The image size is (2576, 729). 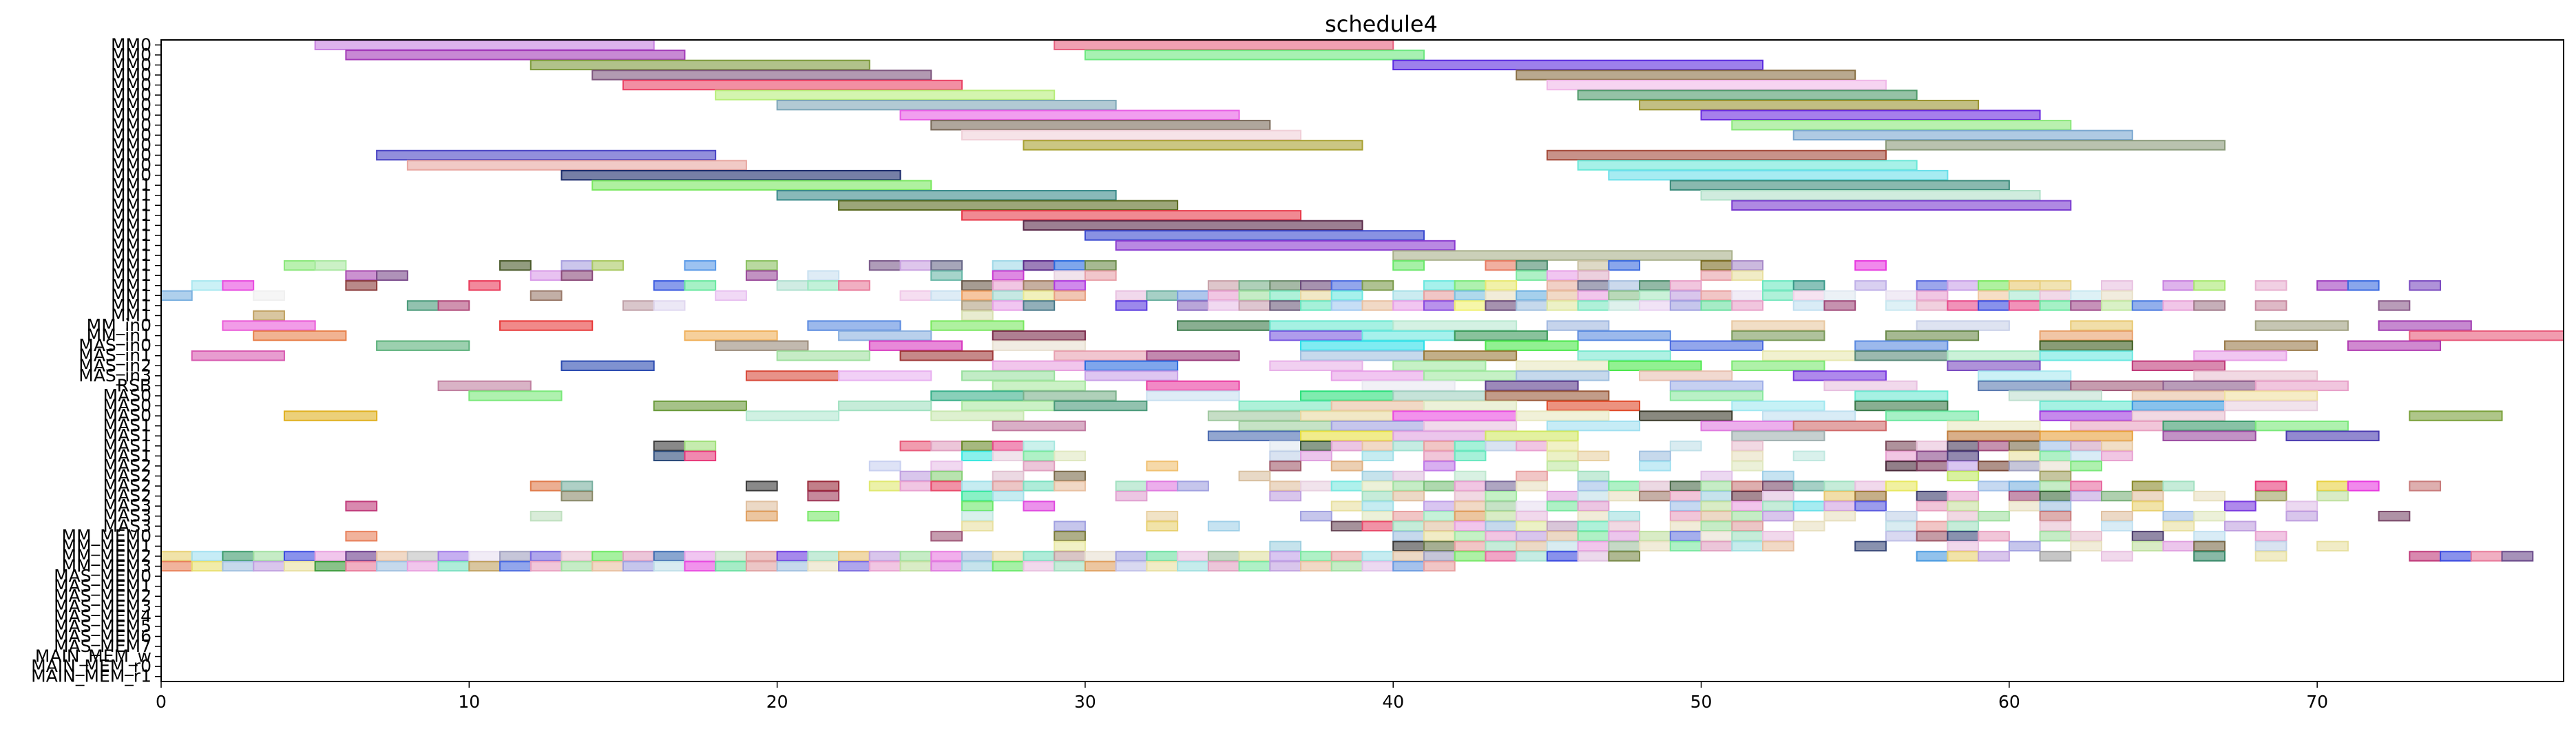 I want to click on y-tick-label: MAS_MEM6, so click(x=102, y=636).